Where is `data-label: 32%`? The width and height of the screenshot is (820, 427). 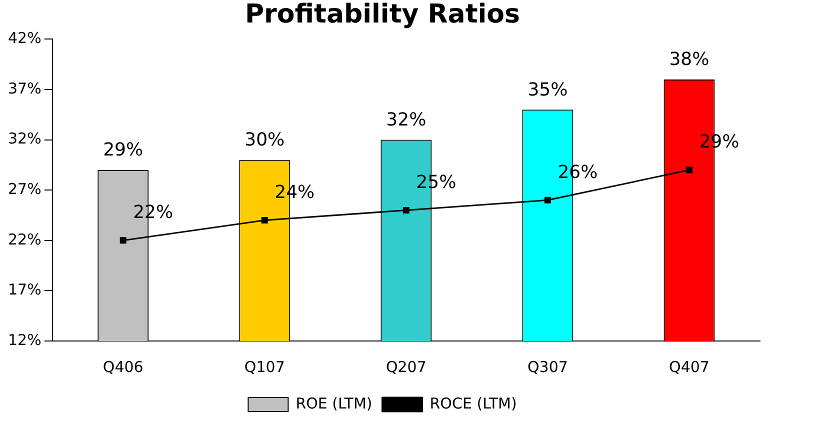
data-label: 32% is located at coordinates (406, 119).